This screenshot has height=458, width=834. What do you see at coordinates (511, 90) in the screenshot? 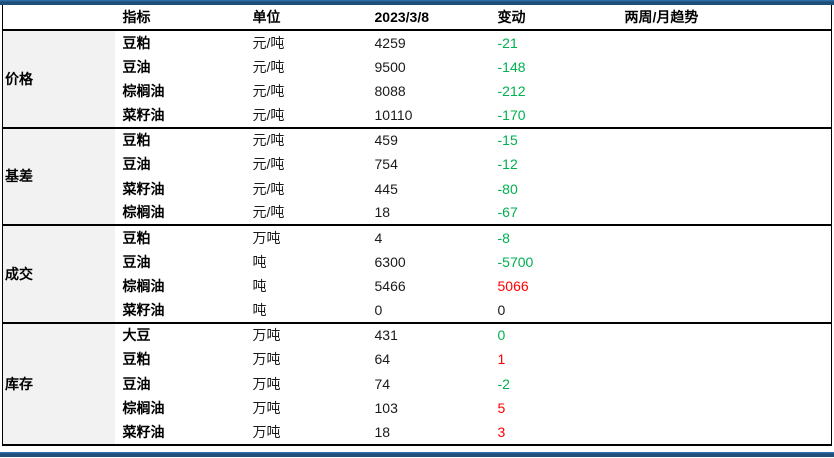
I see `change-cell: -212` at bounding box center [511, 90].